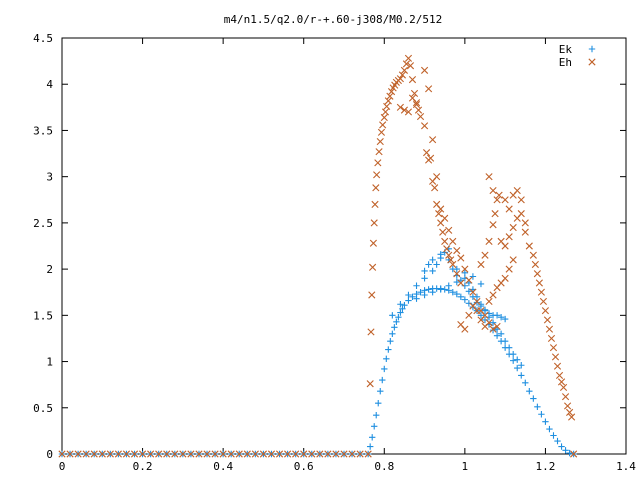 This screenshot has width=640, height=480. What do you see at coordinates (566, 49) in the screenshot?
I see `legend-label-ek: Ek` at bounding box center [566, 49].